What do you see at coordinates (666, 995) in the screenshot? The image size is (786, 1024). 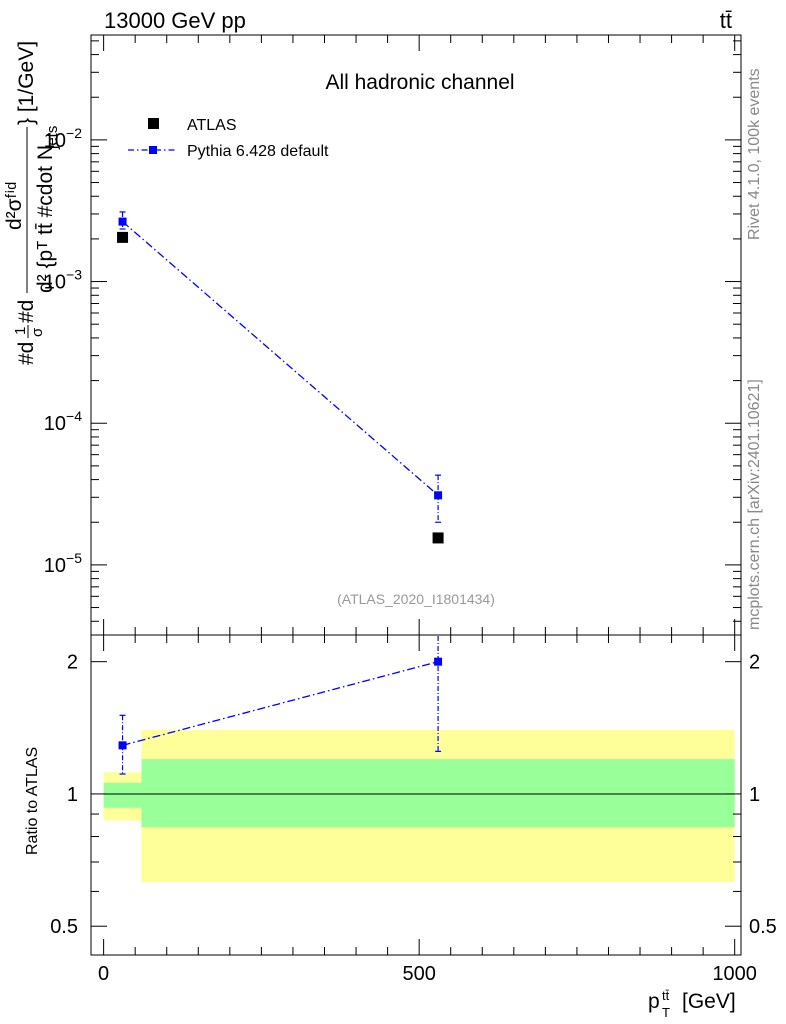 I see `xlabel-sup: tt̄` at bounding box center [666, 995].